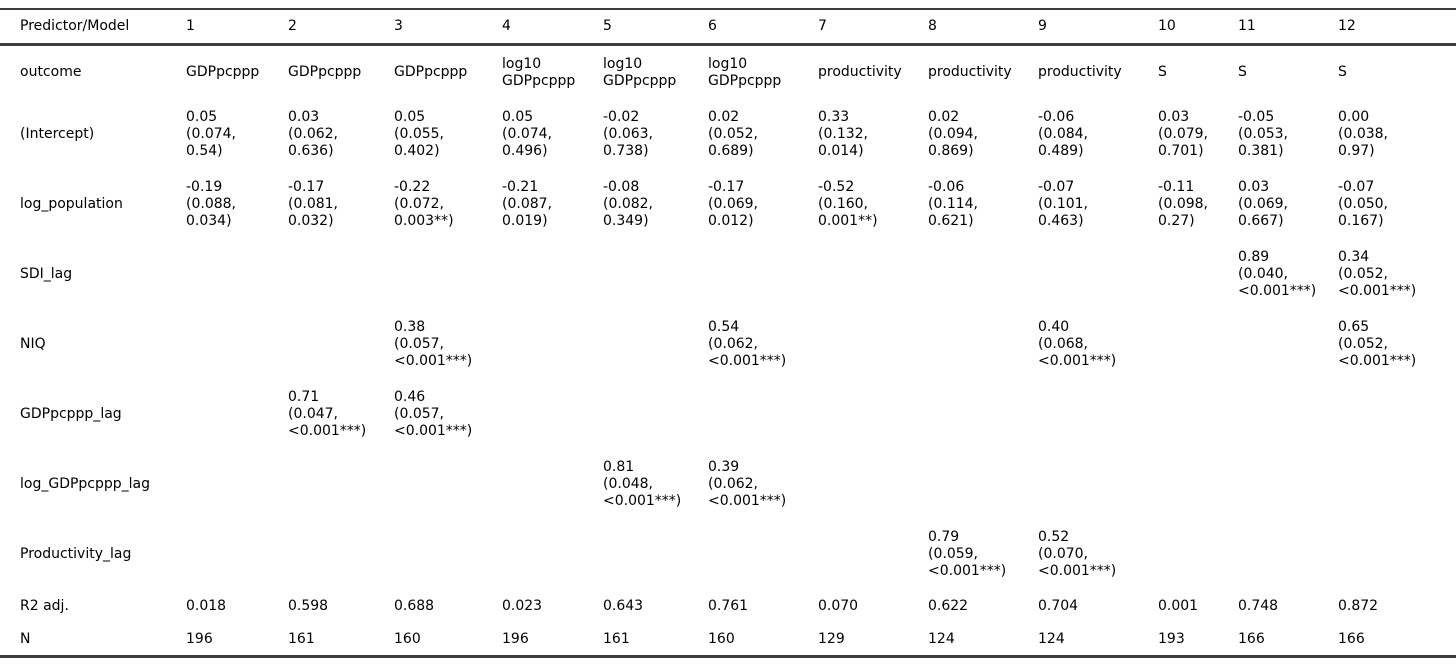 This screenshot has width=1456, height=667. Describe the element at coordinates (967, 553) in the screenshot. I see `cell: 0.79 (0.059, <0.001***)` at that location.